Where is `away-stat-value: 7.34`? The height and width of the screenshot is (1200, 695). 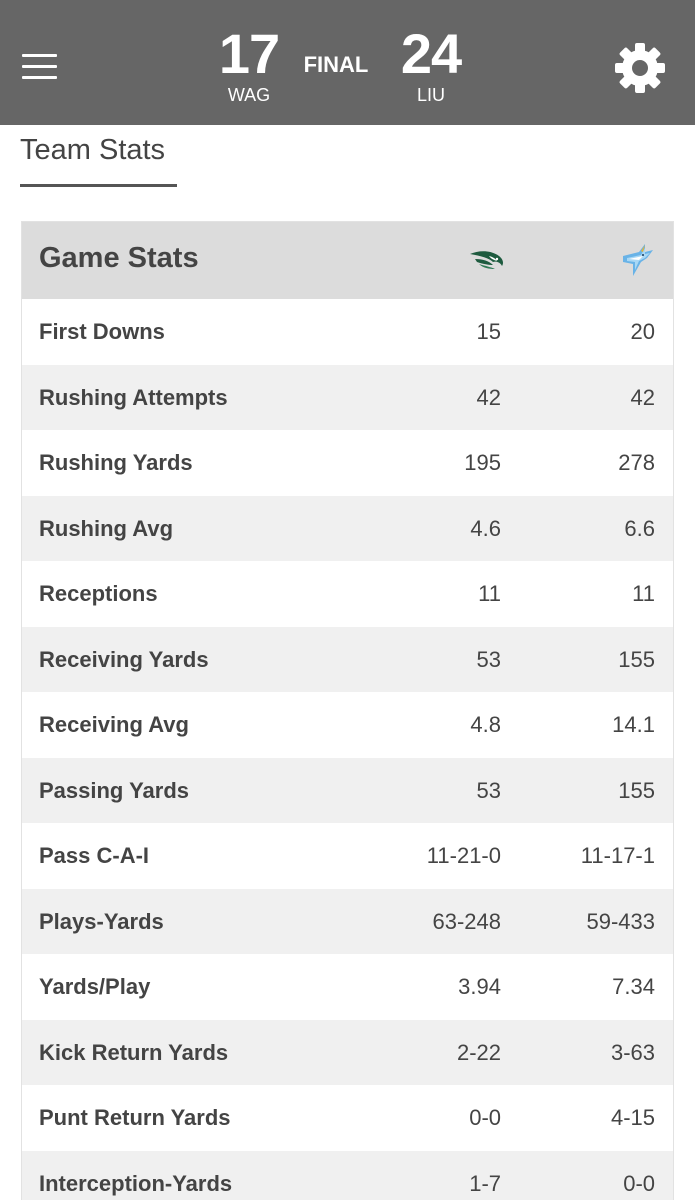
away-stat-value: 7.34 is located at coordinates (633, 986).